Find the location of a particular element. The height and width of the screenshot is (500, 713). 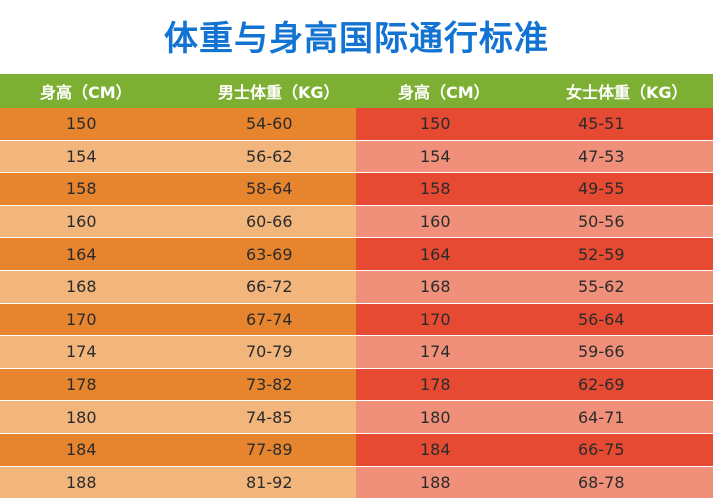

female-weight-cell: 64-71 is located at coordinates (617, 417).